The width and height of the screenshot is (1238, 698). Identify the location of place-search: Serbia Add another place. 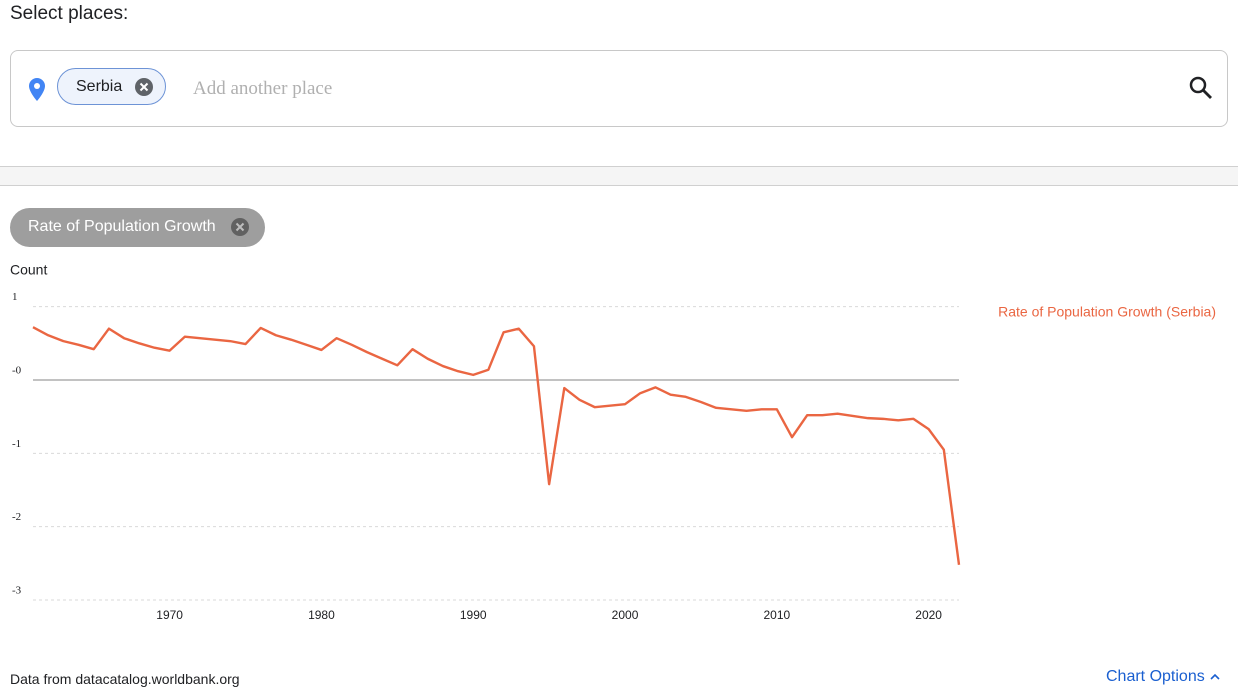
(619, 88).